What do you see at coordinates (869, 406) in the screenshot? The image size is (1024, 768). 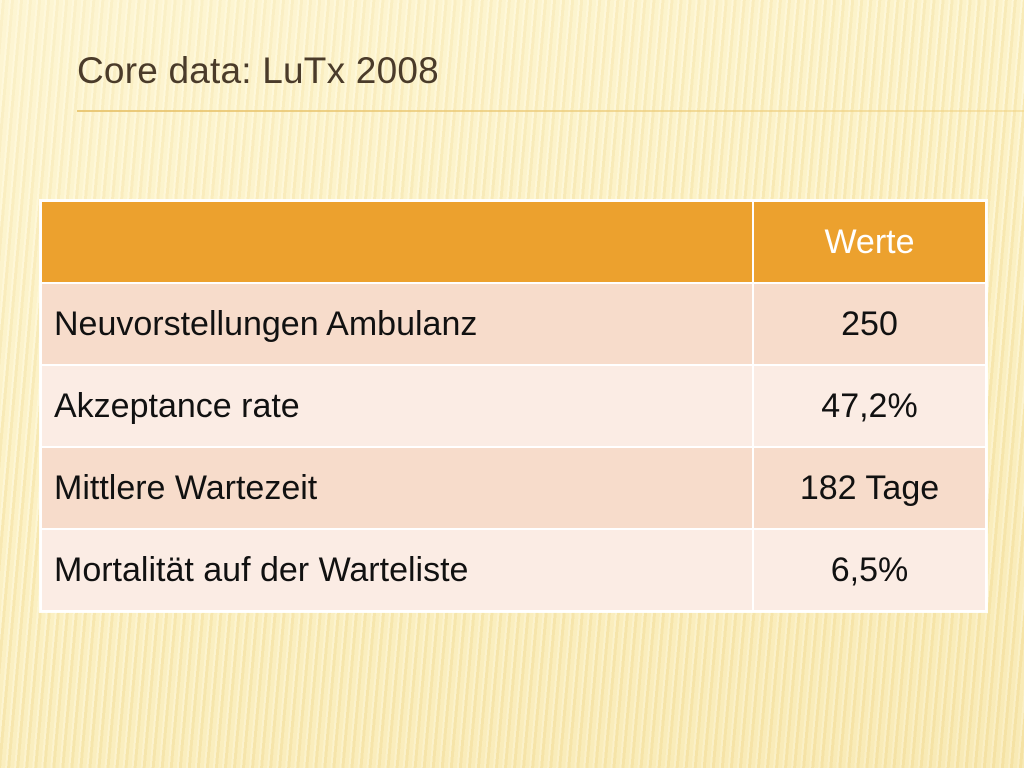 I see `row-value: 47,2%` at bounding box center [869, 406].